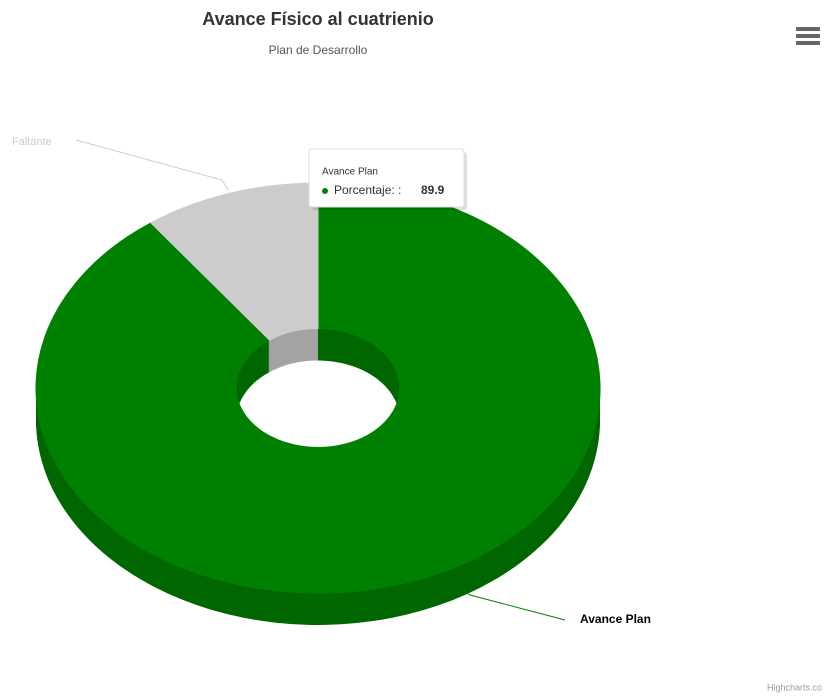 The image size is (825, 696). I want to click on menu-button, so click(808, 36).